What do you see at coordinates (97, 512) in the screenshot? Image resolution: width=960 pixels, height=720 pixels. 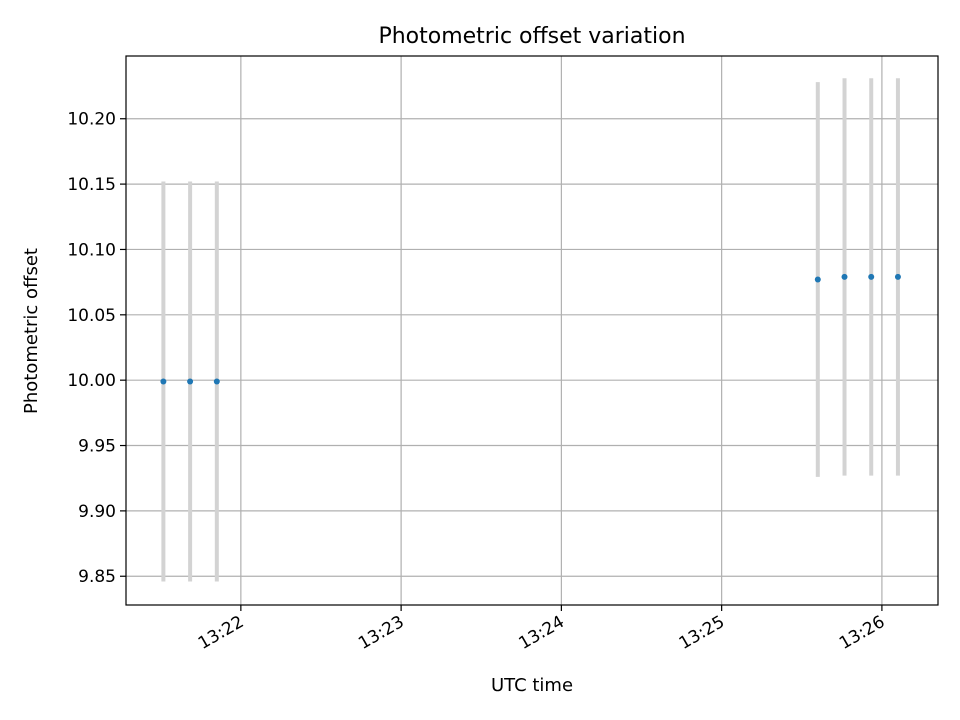 I see `y-tick-label: 9.90` at bounding box center [97, 512].